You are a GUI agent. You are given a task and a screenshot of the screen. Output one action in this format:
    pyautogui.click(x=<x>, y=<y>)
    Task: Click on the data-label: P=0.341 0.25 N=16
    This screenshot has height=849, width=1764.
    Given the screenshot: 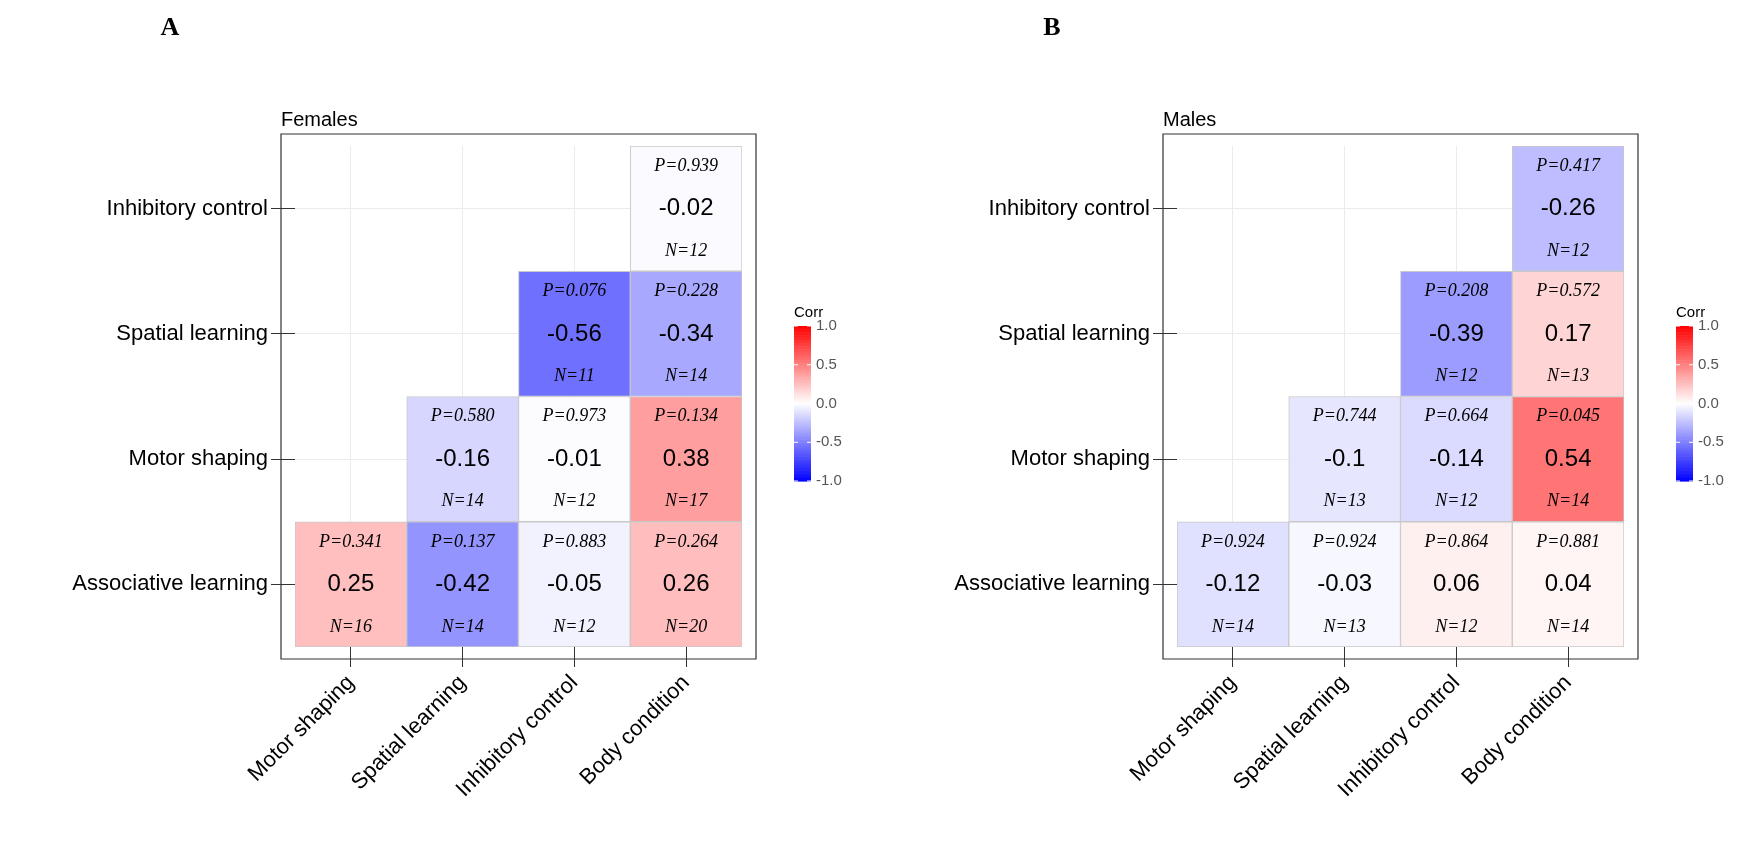 What is the action you would take?
    pyautogui.click(x=350, y=583)
    